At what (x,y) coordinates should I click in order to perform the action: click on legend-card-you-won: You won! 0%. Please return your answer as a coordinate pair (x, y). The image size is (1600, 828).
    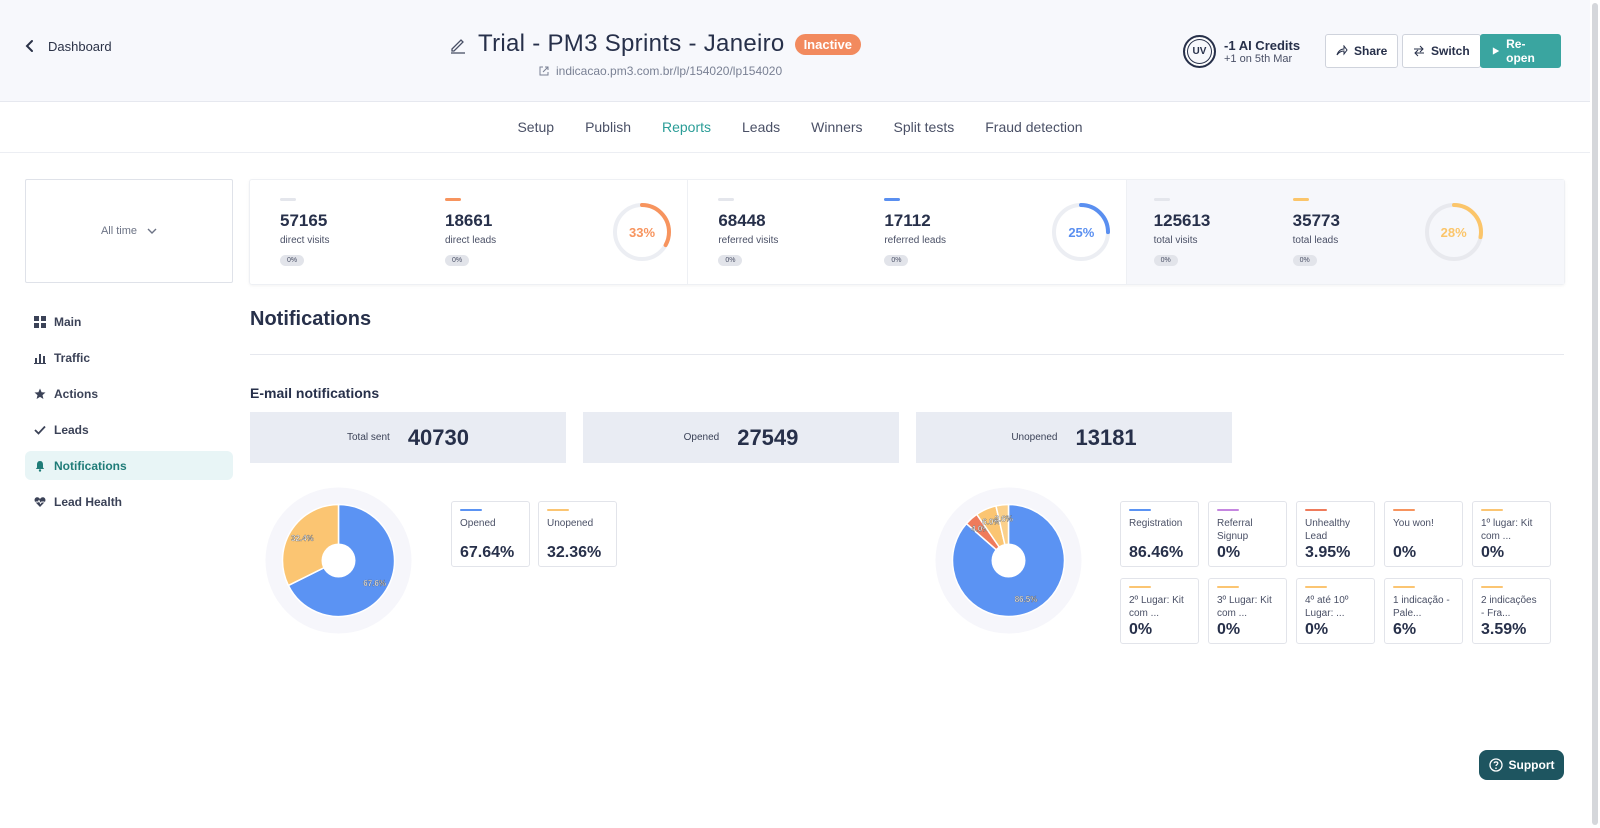
    Looking at the image, I should click on (1423, 534).